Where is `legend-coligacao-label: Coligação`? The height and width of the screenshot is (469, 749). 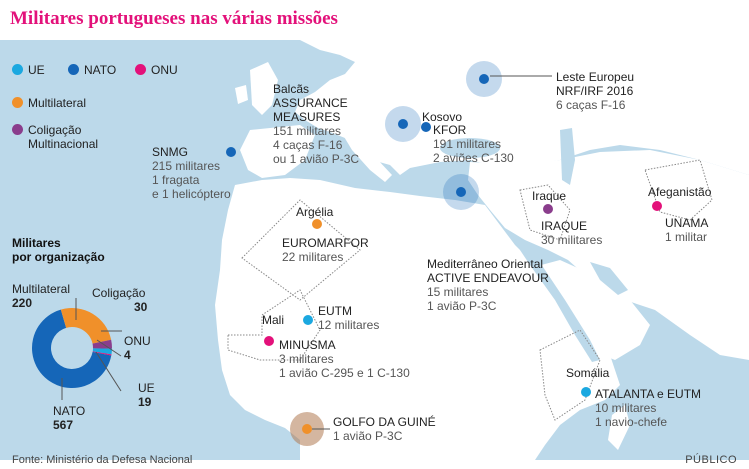
legend-coligacao-label: Coligação is located at coordinates (55, 130).